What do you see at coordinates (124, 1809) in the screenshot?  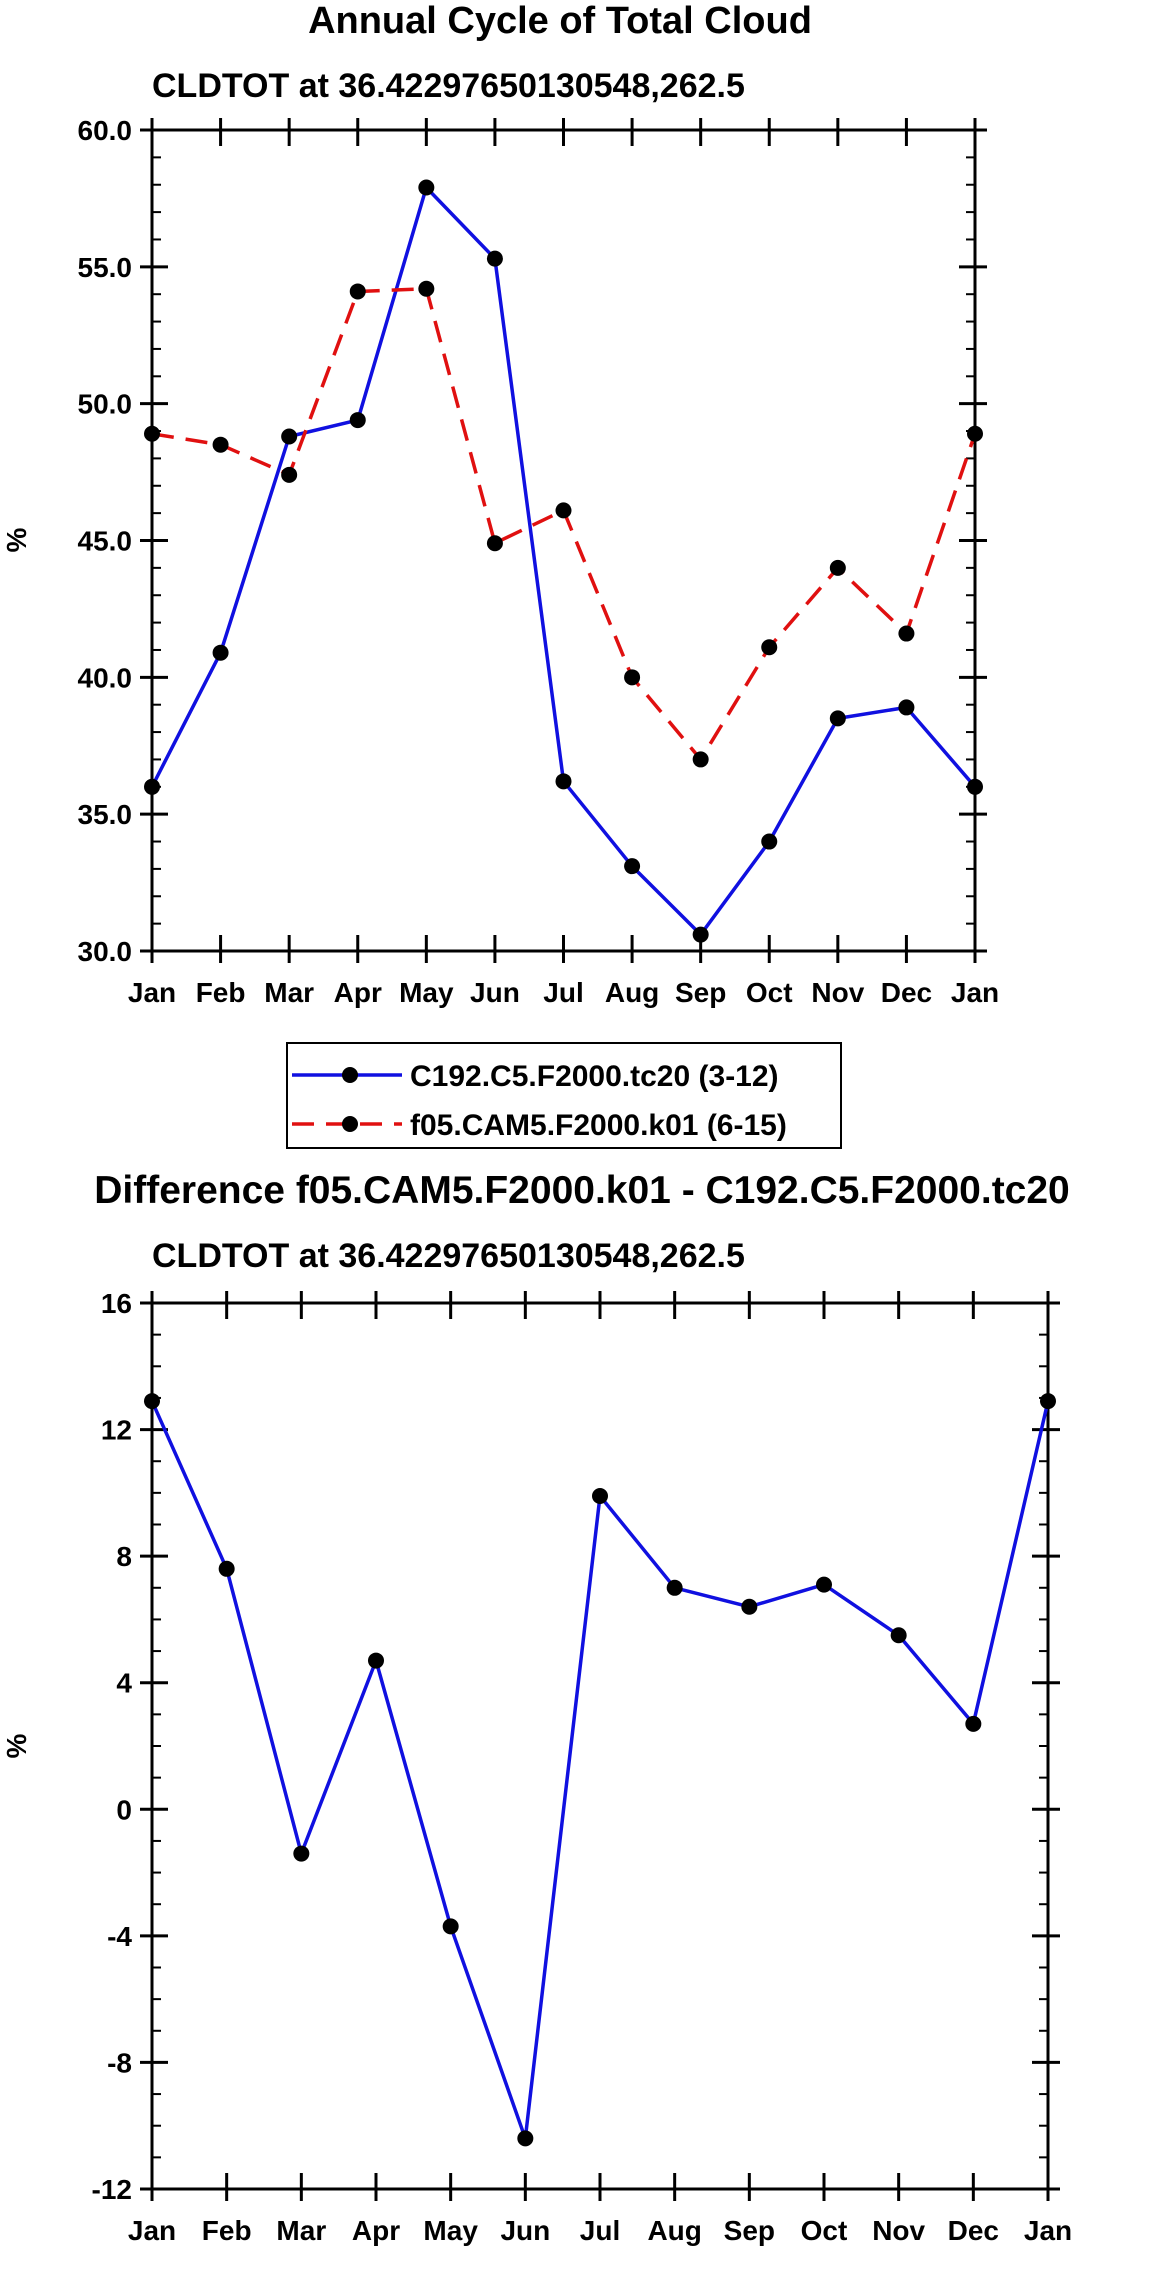 I see `chart2-y-tick-label: 0` at bounding box center [124, 1809].